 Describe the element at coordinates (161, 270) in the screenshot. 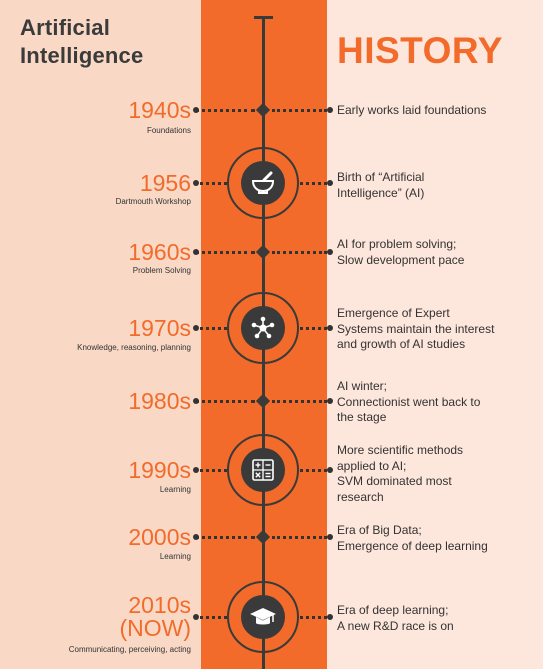

I see `year-subtitle: Problem Solving` at that location.